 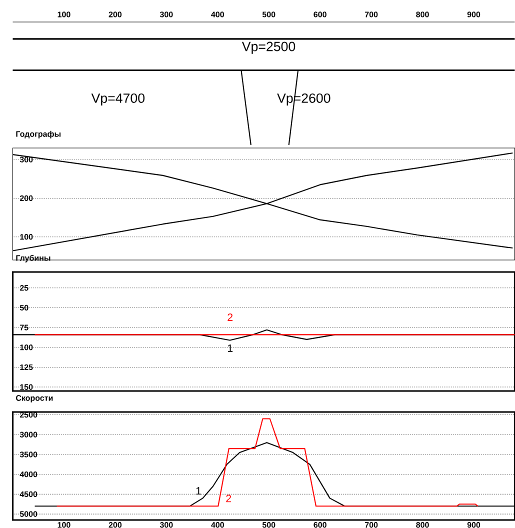 I want to click on annotation: Vp=2500, so click(x=269, y=48).